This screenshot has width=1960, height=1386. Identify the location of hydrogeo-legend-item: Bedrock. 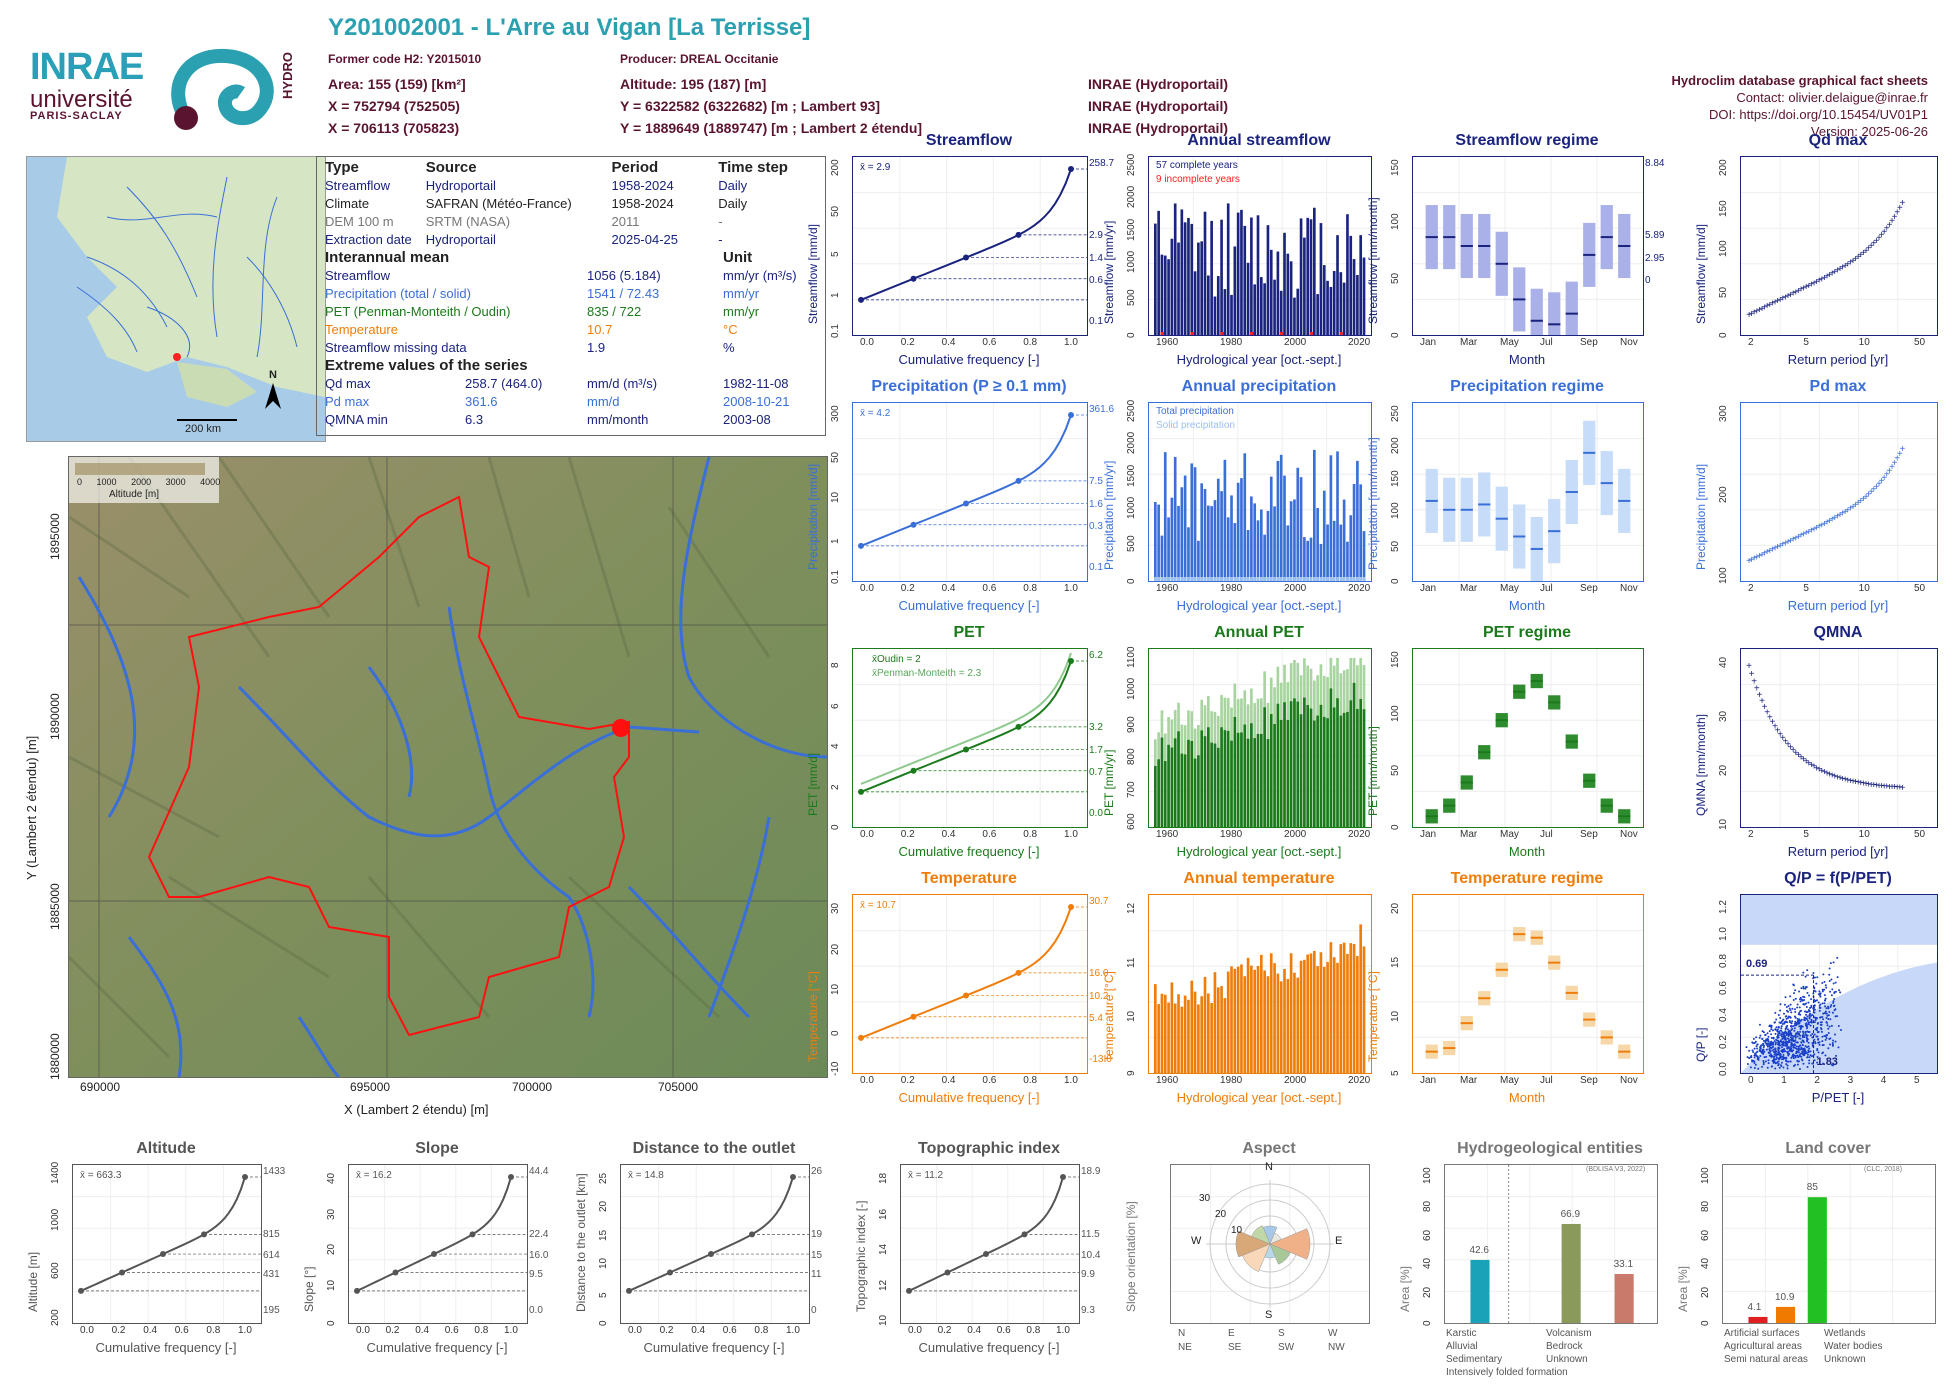
(1564, 1346).